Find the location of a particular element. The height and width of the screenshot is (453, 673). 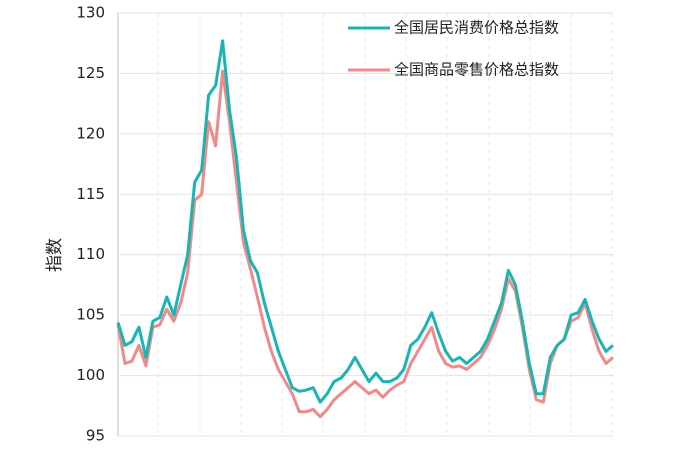

y-tick-label: 100 is located at coordinates (90, 375).